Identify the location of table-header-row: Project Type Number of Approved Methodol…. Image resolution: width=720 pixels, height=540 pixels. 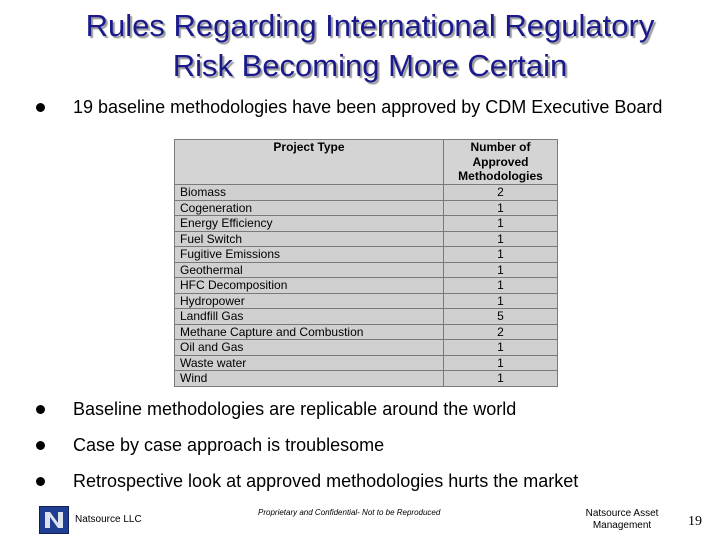
(366, 162).